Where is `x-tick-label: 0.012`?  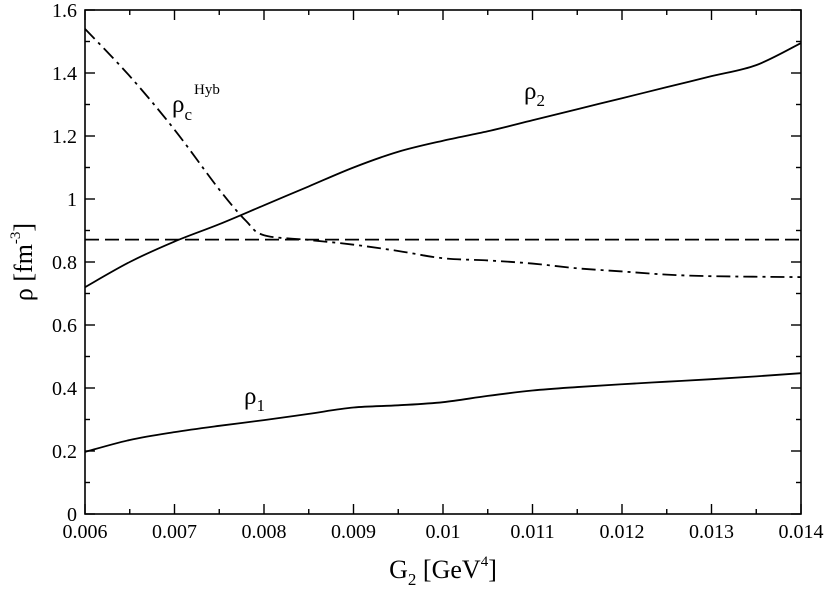
x-tick-label: 0.012 is located at coordinates (622, 532).